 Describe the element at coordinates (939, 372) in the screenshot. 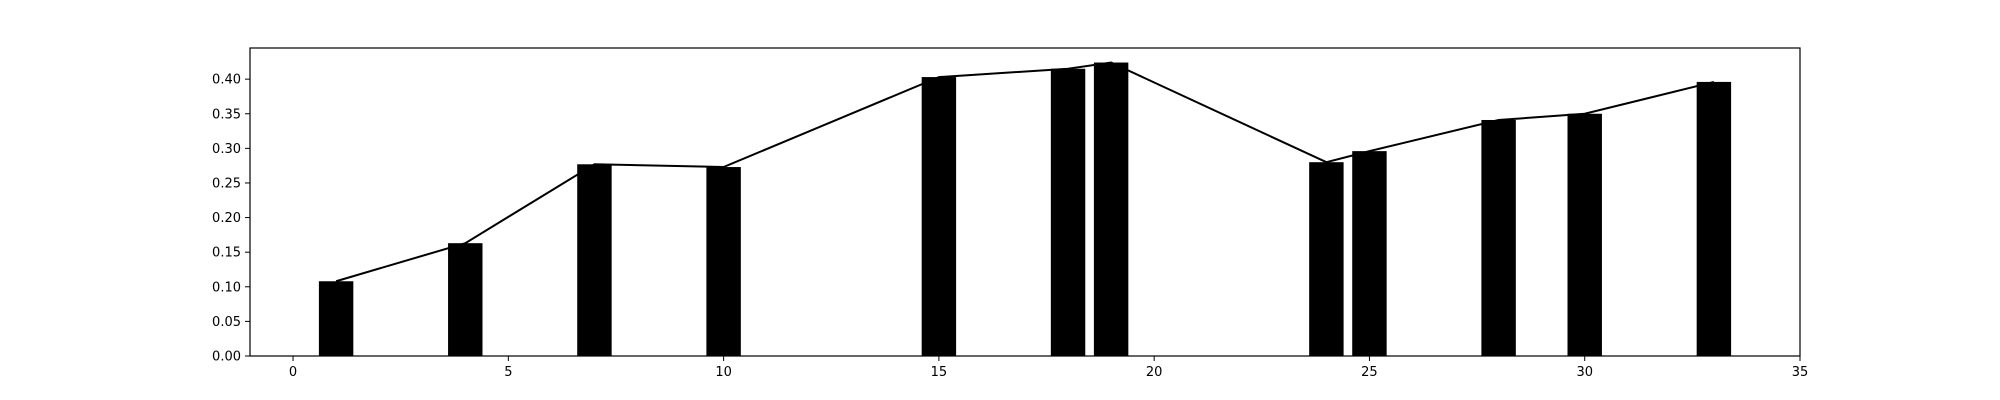

I see `x-tick-label-3: 15` at that location.